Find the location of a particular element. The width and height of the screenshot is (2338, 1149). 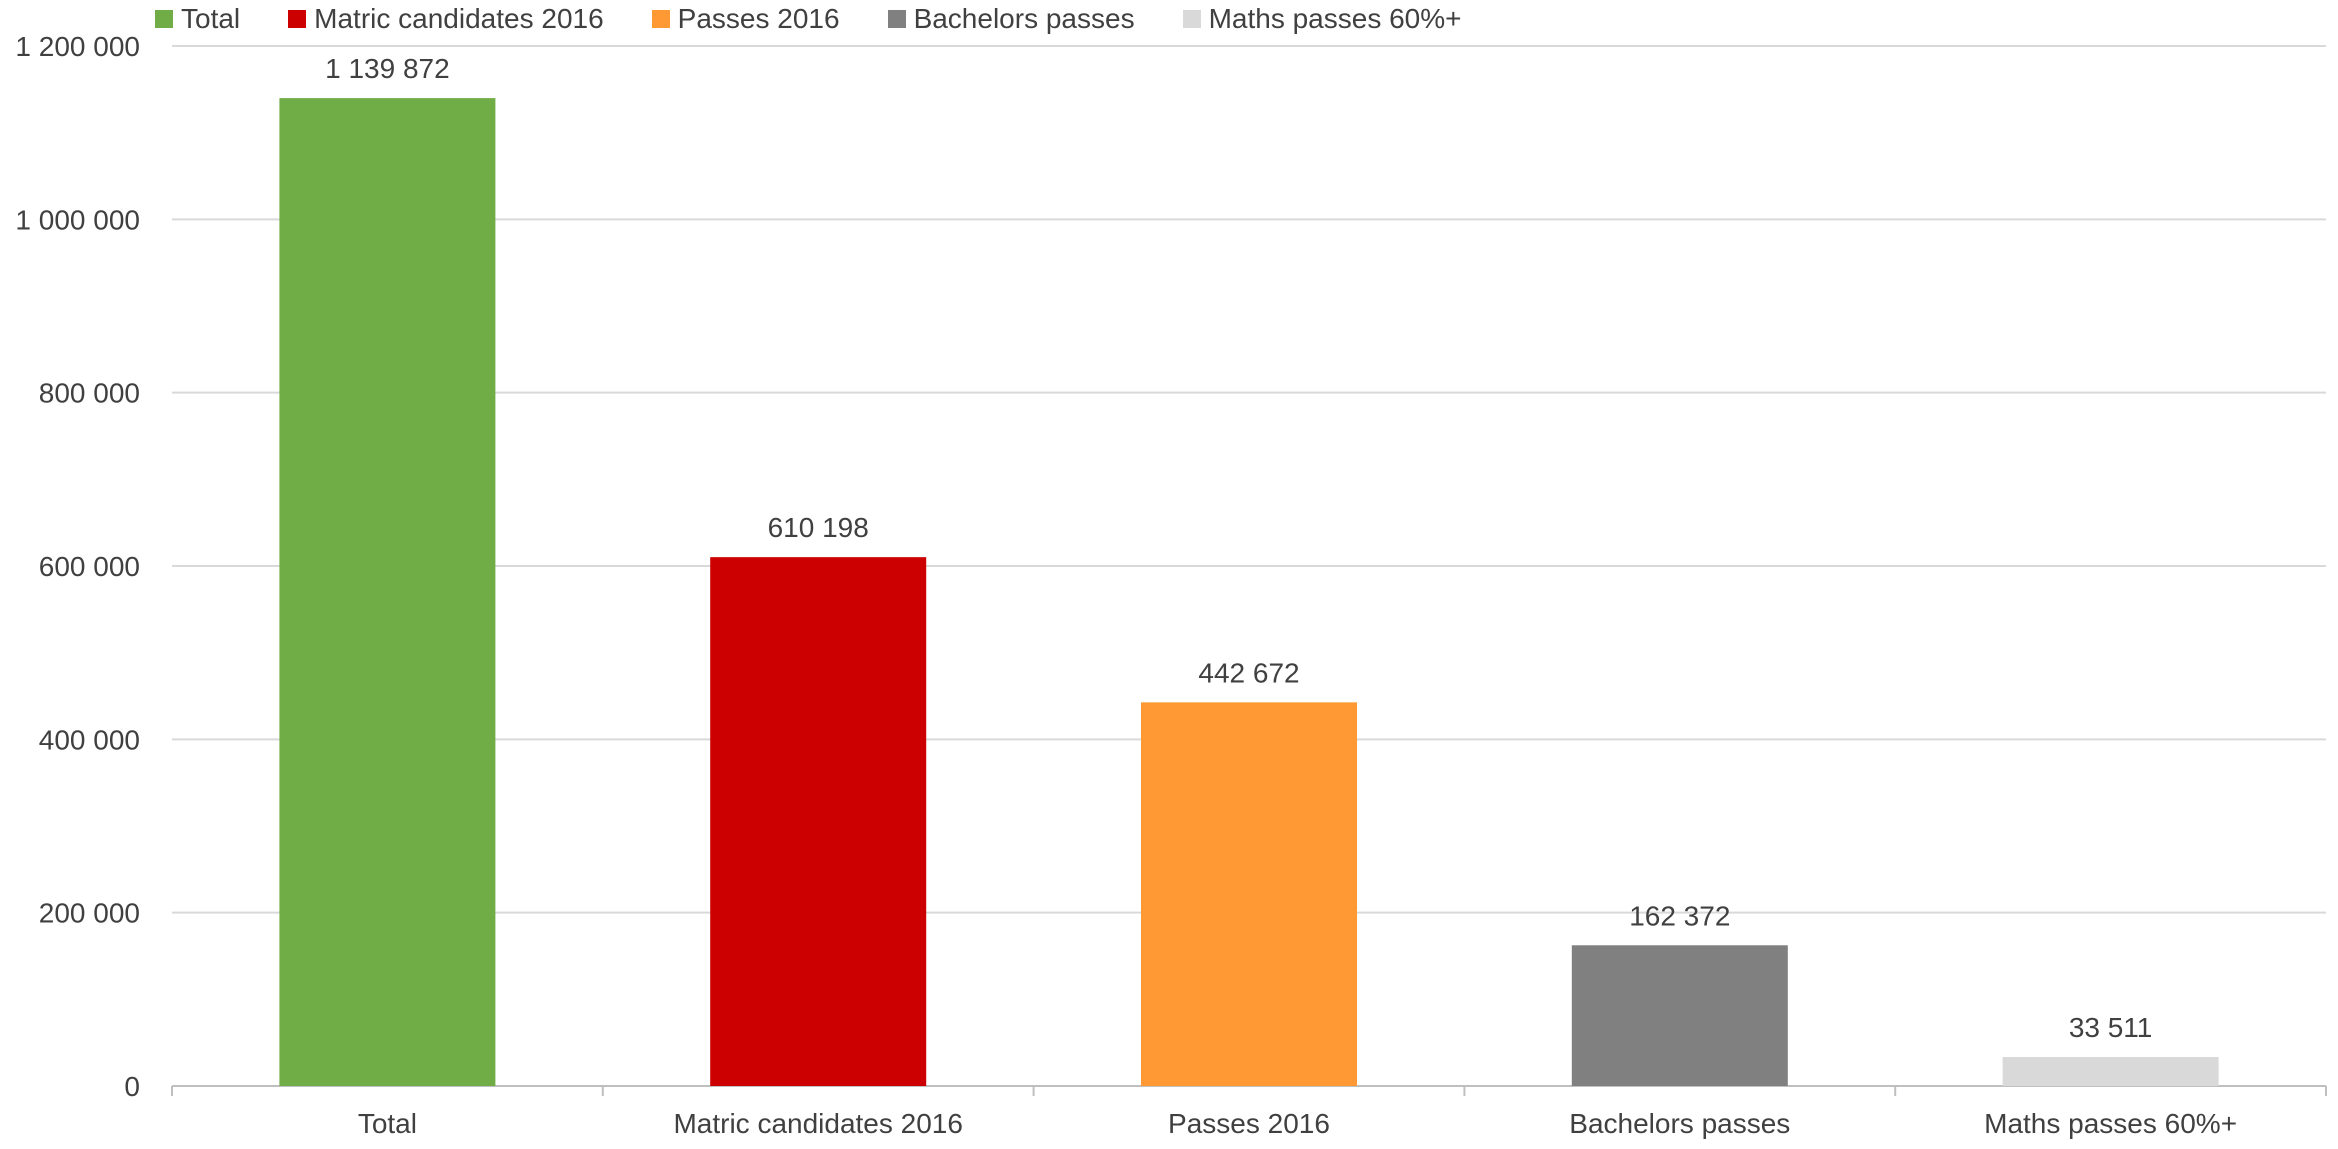

data-label: 442 672 is located at coordinates (1248, 672).